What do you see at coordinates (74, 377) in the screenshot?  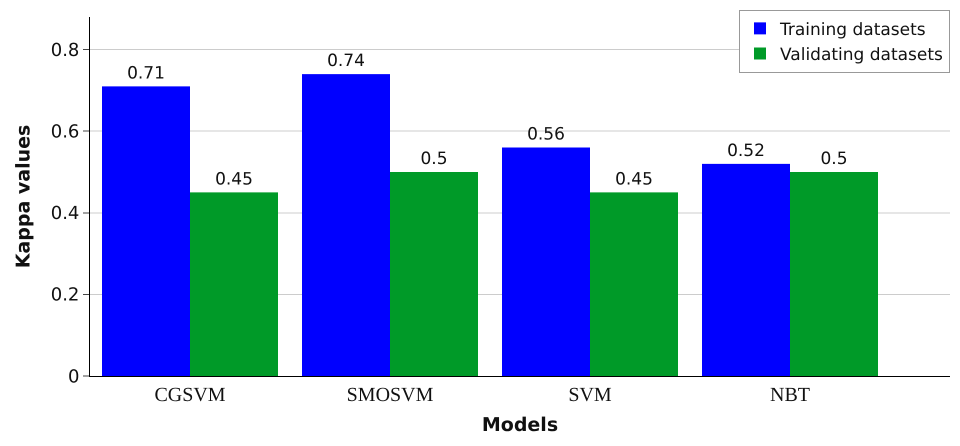 I see `y-tick-label: 0` at bounding box center [74, 377].